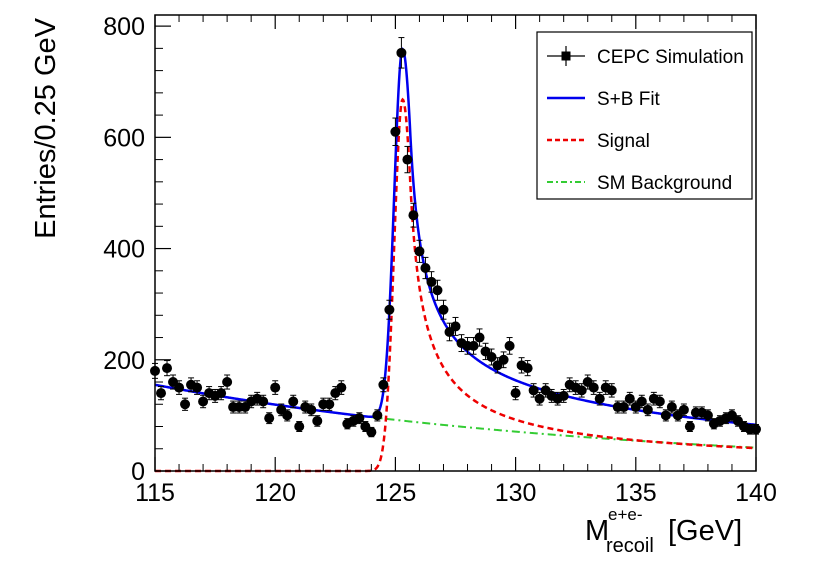 This screenshot has height=565, width=830. What do you see at coordinates (124, 138) in the screenshot?
I see `y-tick-label: 600` at bounding box center [124, 138].